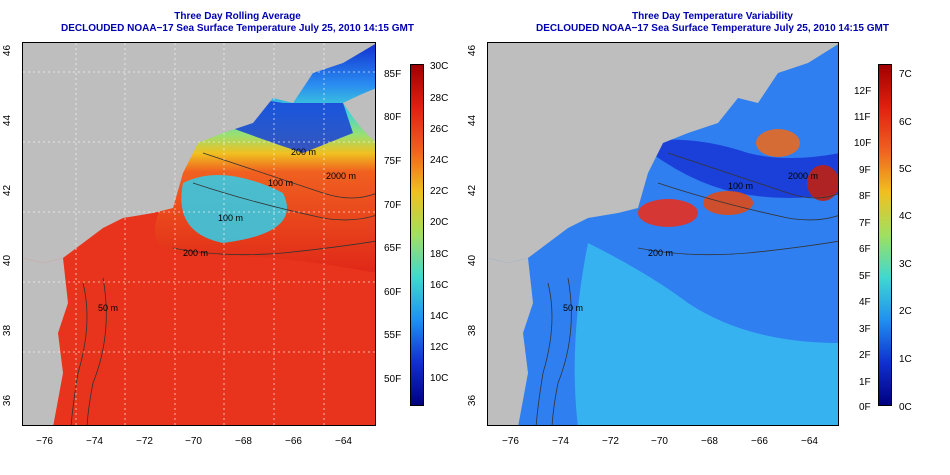 Image resolution: width=950 pixels, height=475 pixels. I want to click on right-contour-label: 2000 m, so click(803, 176).